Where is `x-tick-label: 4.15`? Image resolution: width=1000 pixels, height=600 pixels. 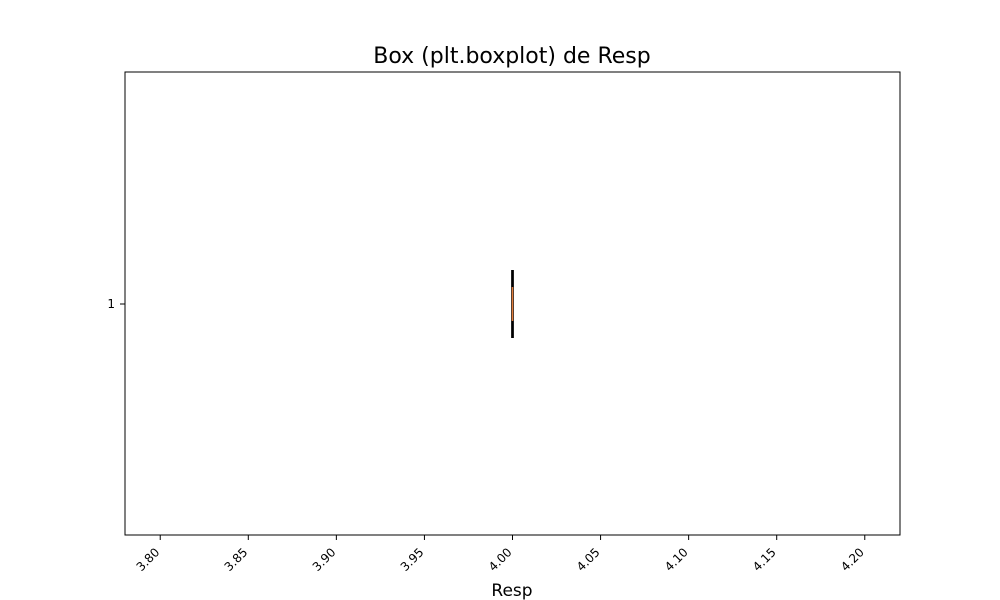
x-tick-label: 4.15 is located at coordinates (764, 559).